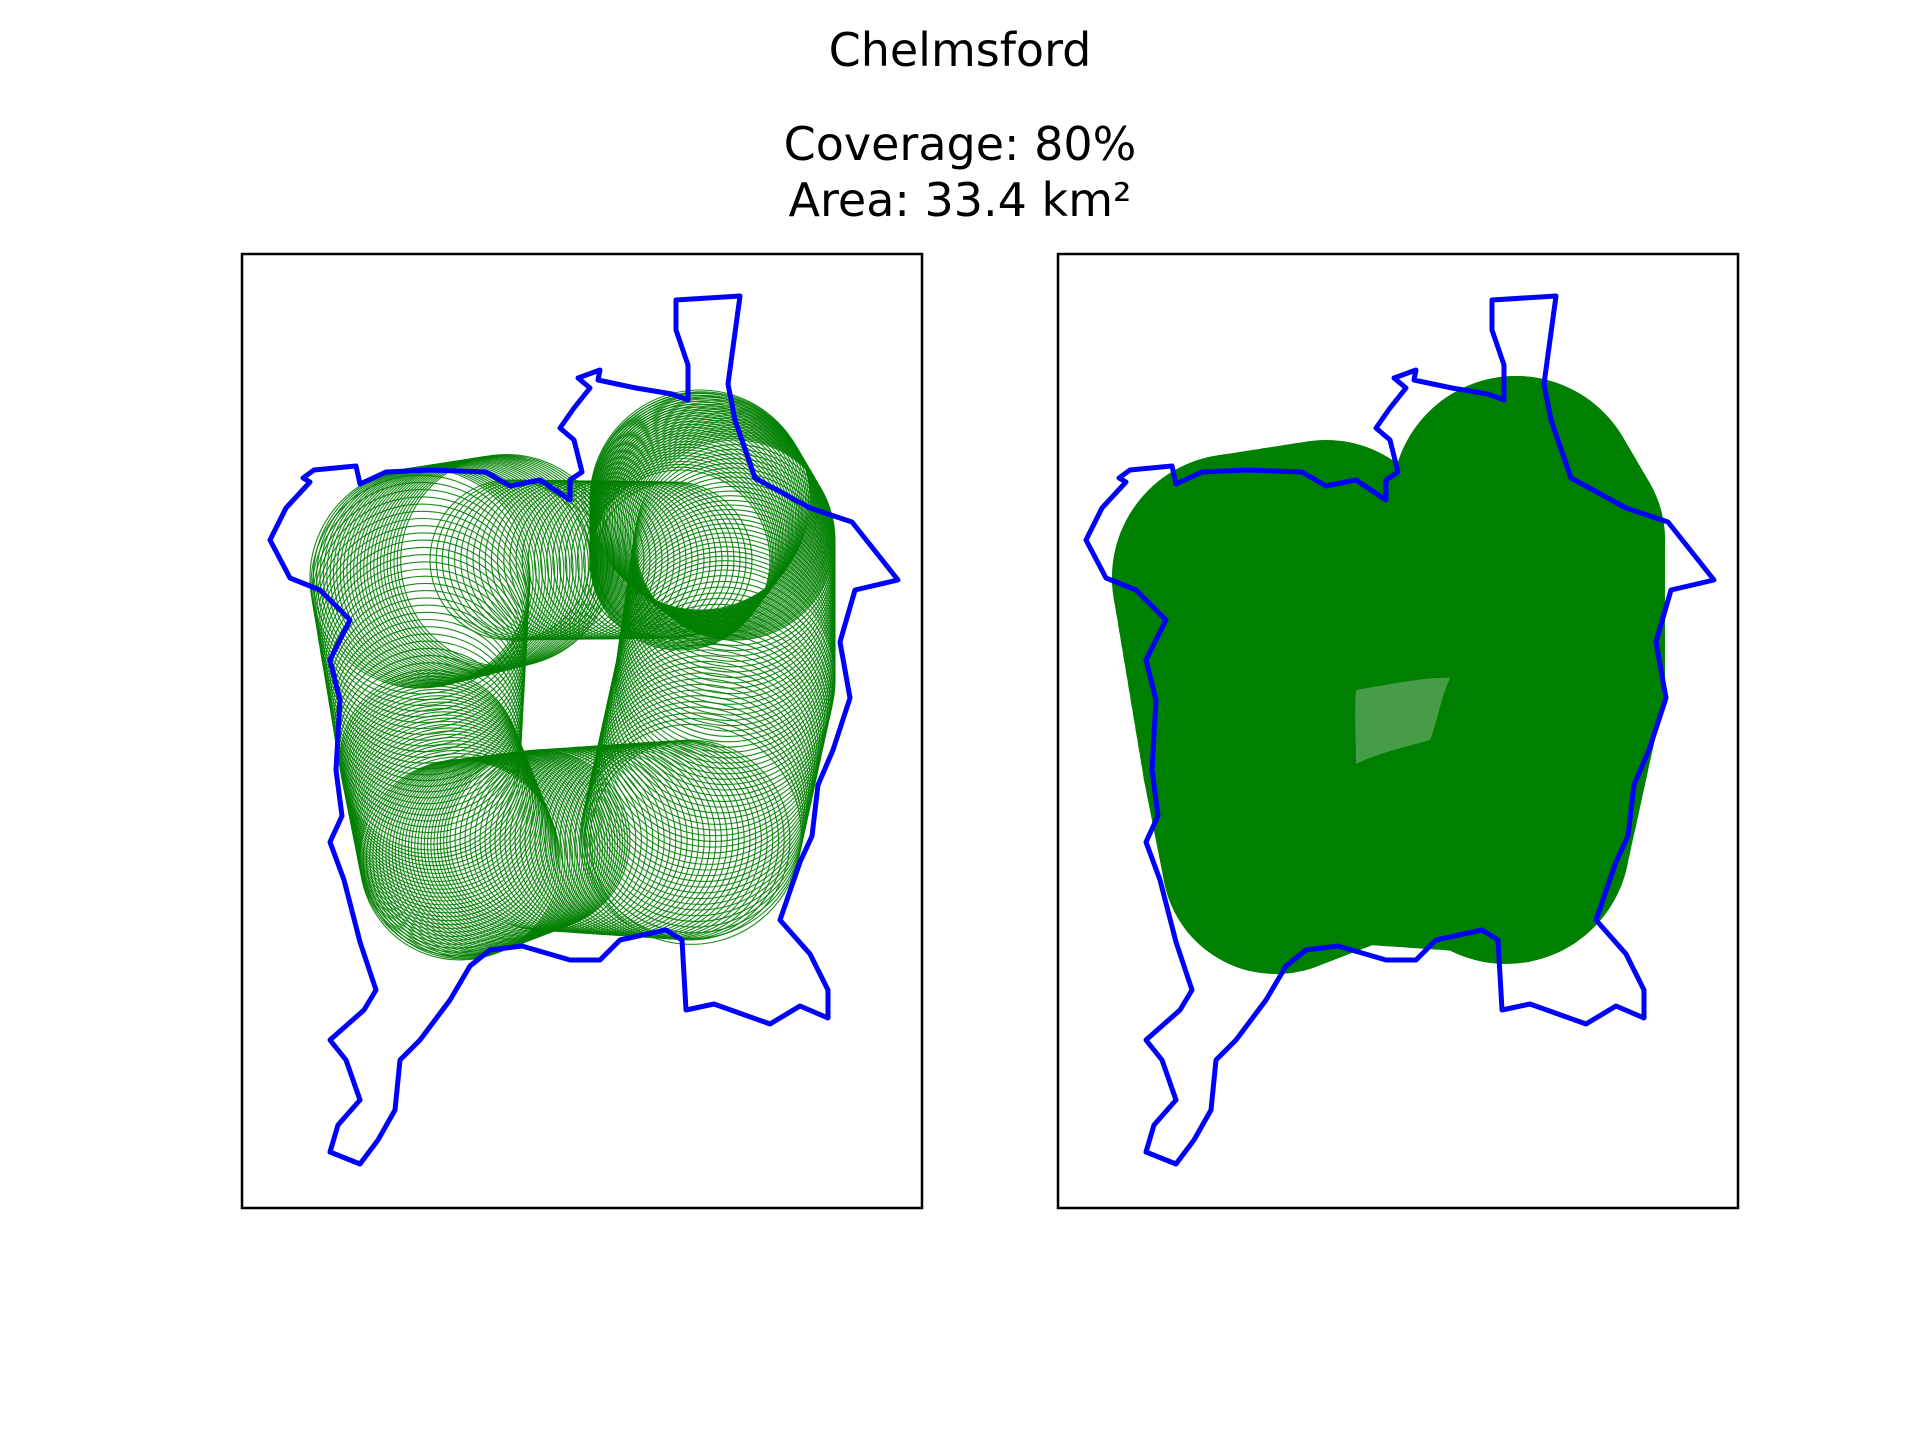 The width and height of the screenshot is (1920, 1440). What do you see at coordinates (960, 200) in the screenshot?
I see `area-label: Area: 33.4 km²` at bounding box center [960, 200].